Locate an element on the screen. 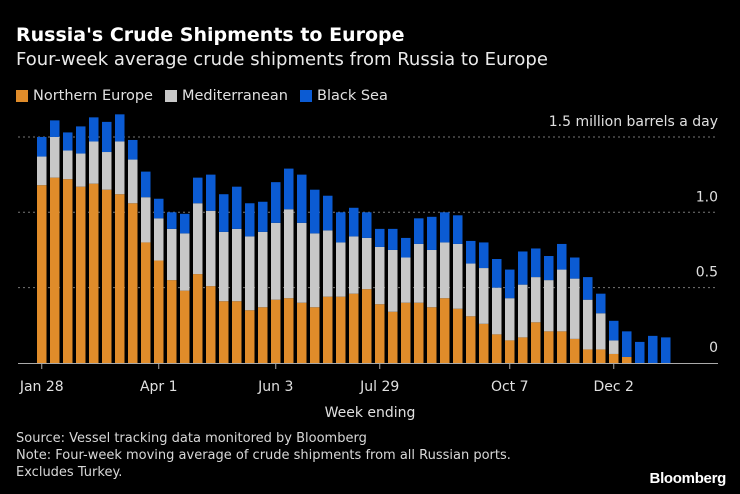  x-tick-label: Apr 1 is located at coordinates (159, 387).